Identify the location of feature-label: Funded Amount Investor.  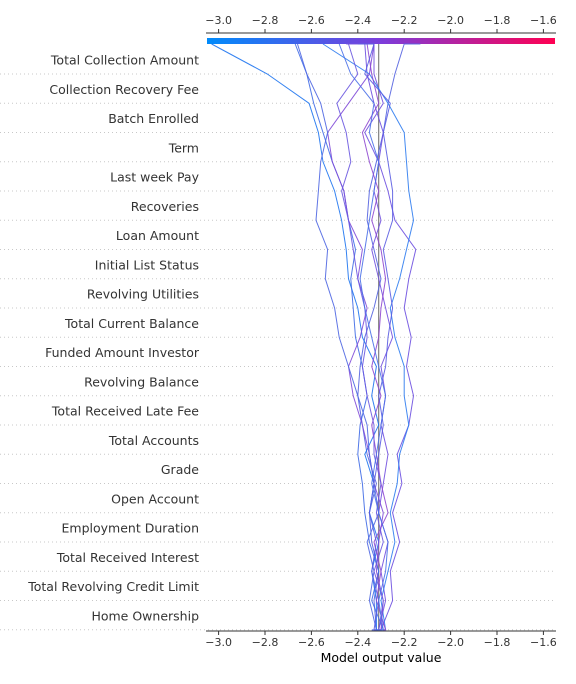
(122, 352).